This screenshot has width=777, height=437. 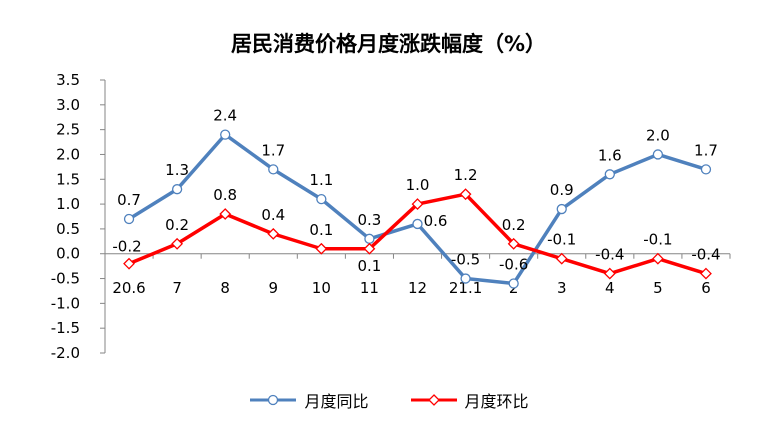 What do you see at coordinates (225, 195) in the screenshot?
I see `data-label-series-2: 0.8` at bounding box center [225, 195].